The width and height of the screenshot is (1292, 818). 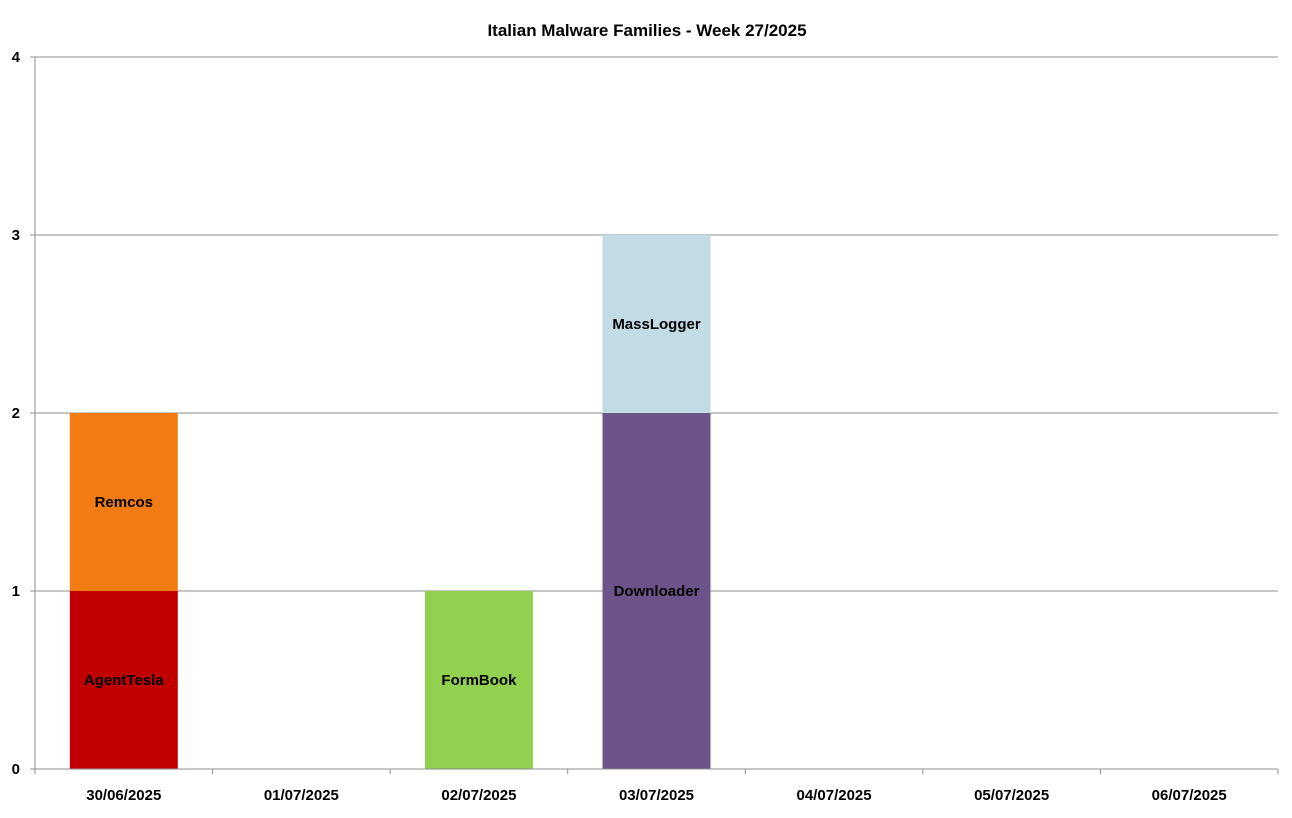 I want to click on chart-title: Italian Malware Families - Week 27/2025, so click(x=646, y=30).